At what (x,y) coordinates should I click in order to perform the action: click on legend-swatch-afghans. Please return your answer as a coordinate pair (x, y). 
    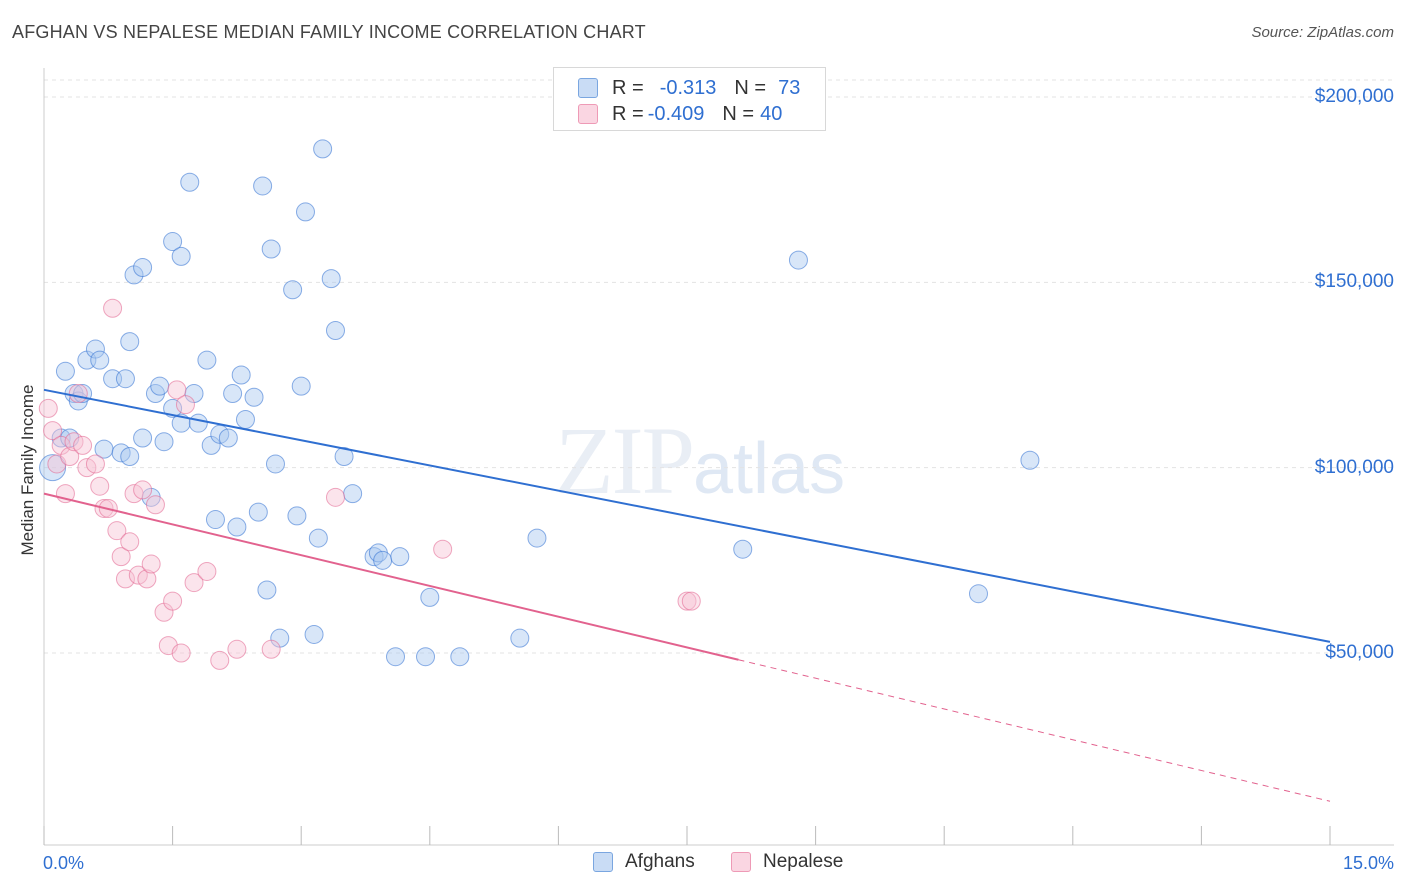
    Looking at the image, I should click on (588, 88).